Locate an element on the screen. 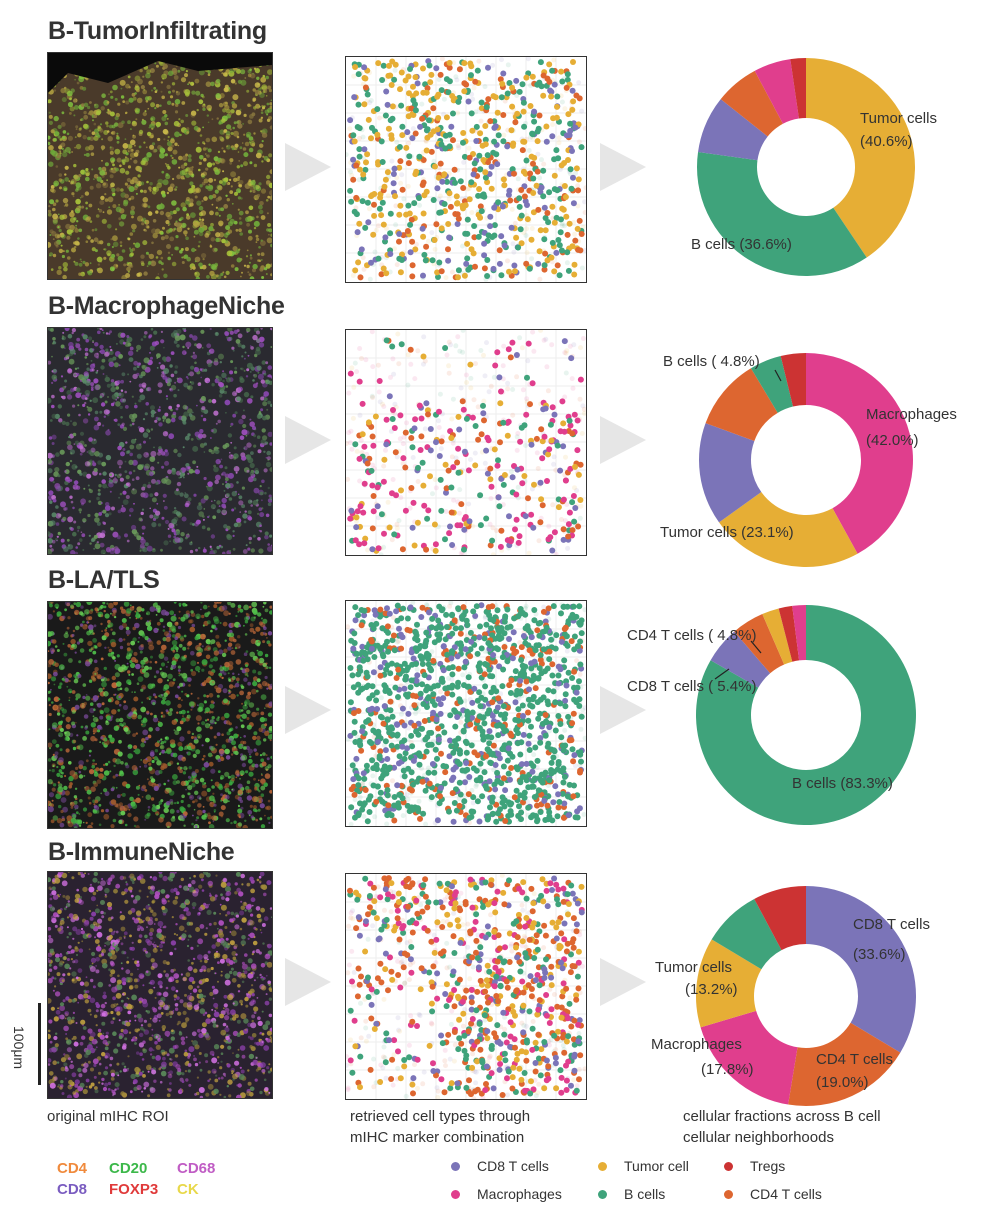 The width and height of the screenshot is (1000, 1219). slice-label: CD8 T cells ( 5.4%) is located at coordinates (692, 686).